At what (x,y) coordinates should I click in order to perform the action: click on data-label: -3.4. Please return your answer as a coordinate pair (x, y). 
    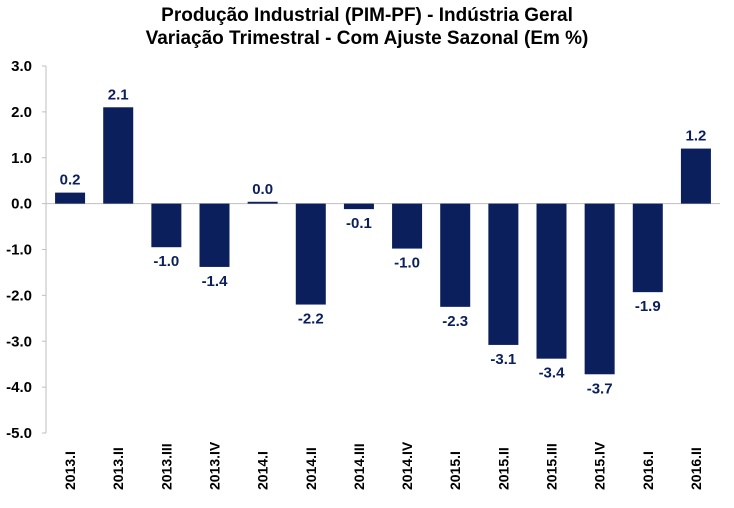
    Looking at the image, I should click on (552, 373).